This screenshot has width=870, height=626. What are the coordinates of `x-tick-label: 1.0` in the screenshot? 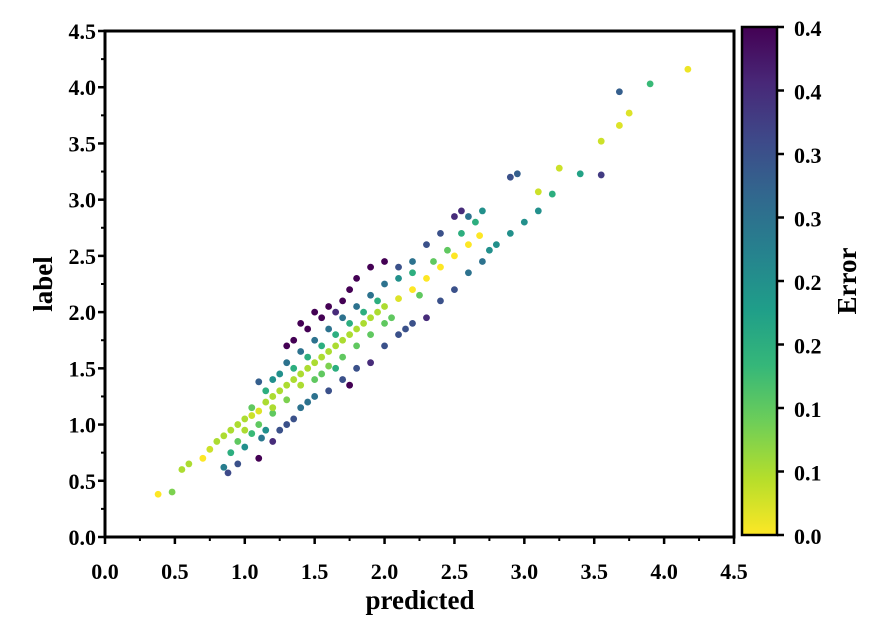 It's located at (245, 571).